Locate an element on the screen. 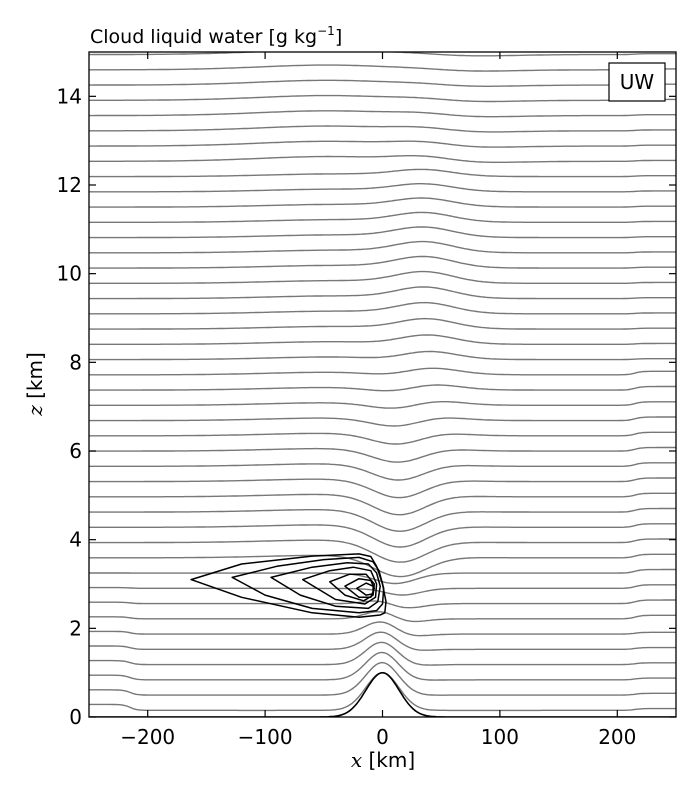  x-tick-label: 200 is located at coordinates (617, 737).